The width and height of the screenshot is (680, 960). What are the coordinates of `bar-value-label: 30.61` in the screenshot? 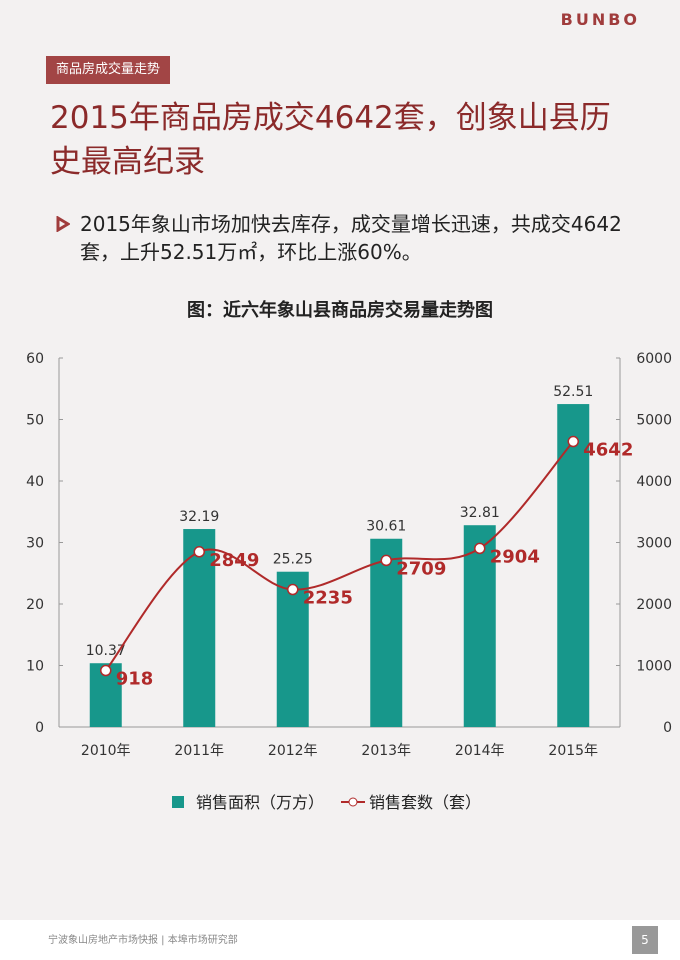 It's located at (386, 527).